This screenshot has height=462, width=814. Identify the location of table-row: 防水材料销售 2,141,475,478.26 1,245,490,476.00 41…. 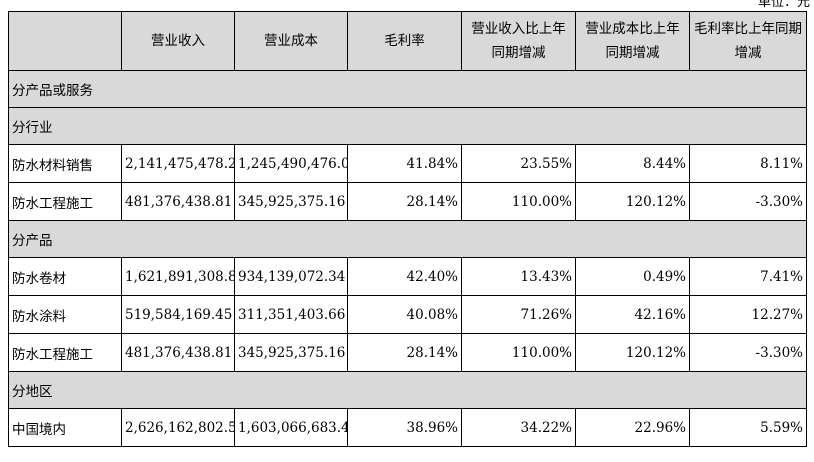
(407, 163).